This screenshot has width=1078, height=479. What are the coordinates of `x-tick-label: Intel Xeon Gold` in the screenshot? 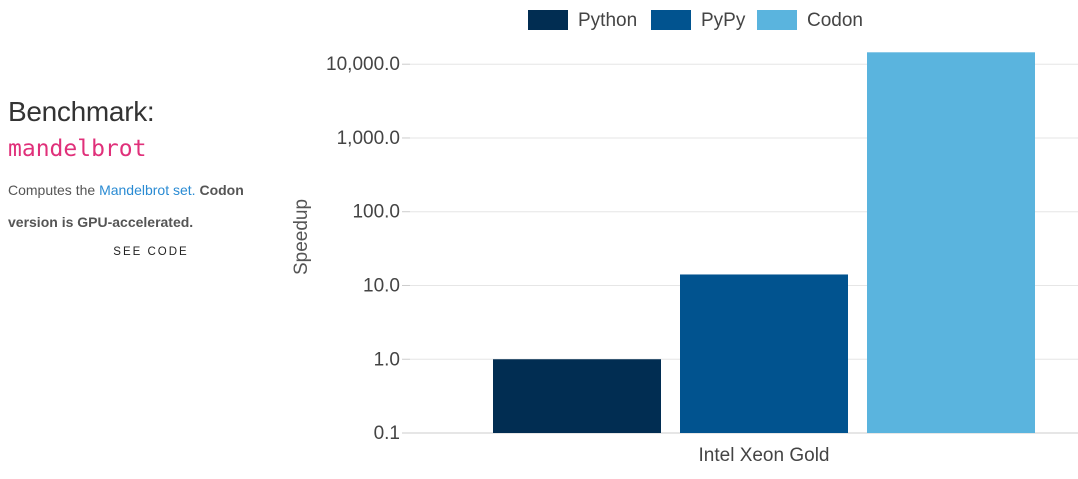 It's located at (764, 455).